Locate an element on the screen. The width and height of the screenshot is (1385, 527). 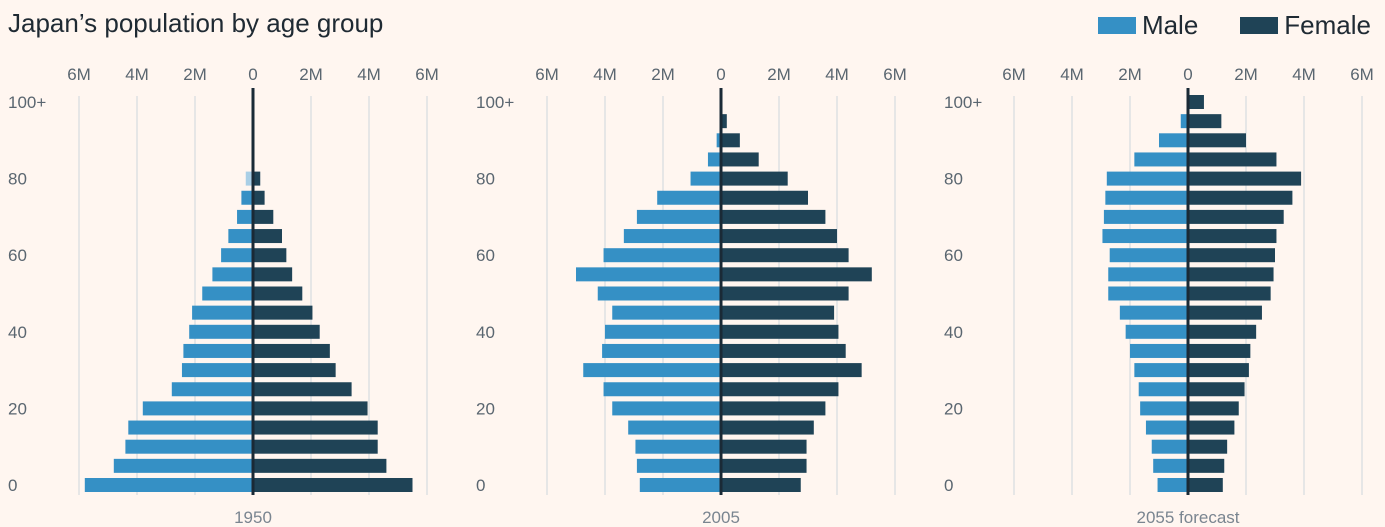
legend-item-female: Female is located at coordinates (1305, 25).